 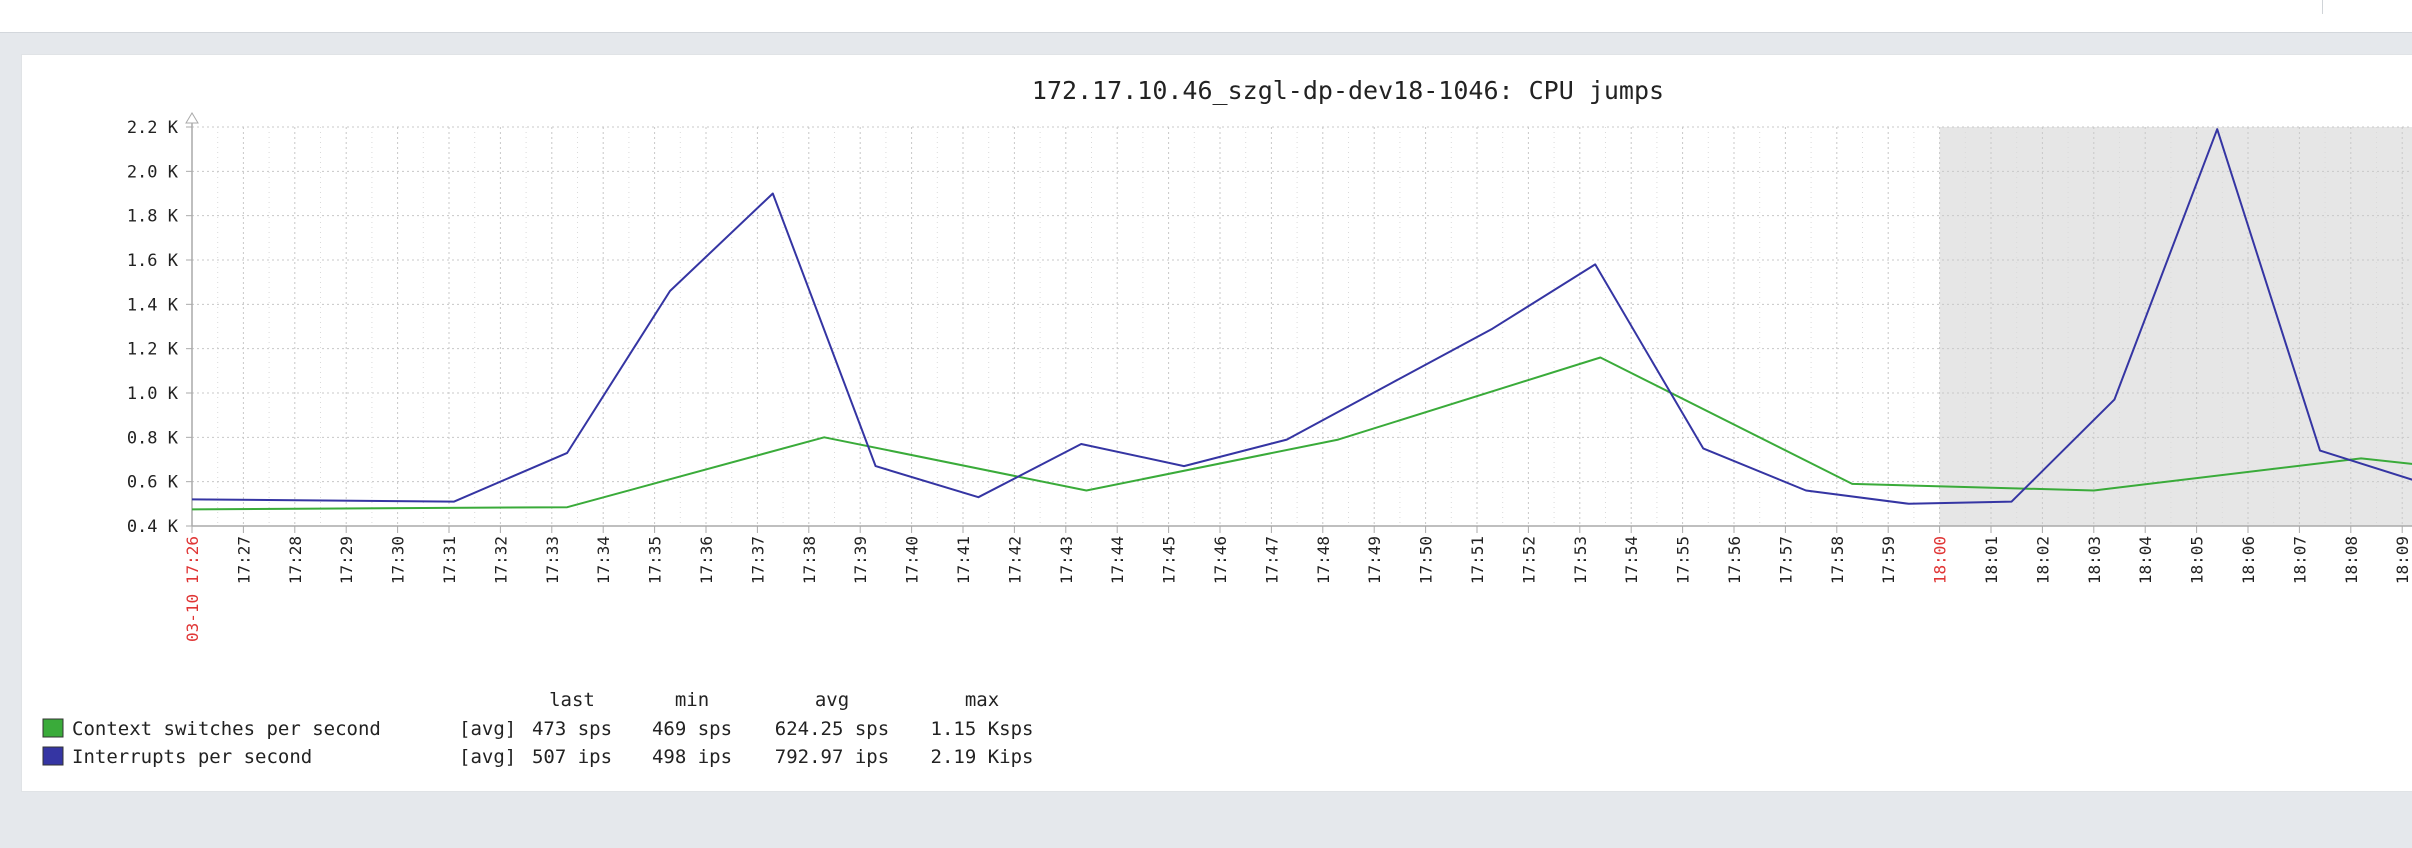 I want to click on legend-value-max: 1.15 Ksps, so click(x=982, y=729).